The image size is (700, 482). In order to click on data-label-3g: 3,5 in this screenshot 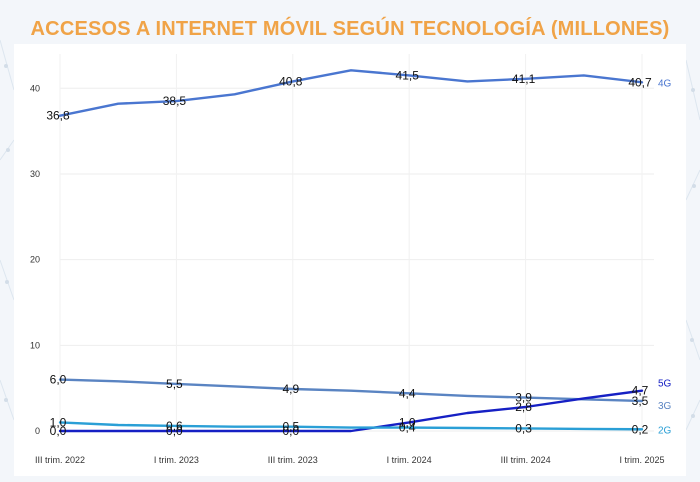, I will do `click(640, 401)`.